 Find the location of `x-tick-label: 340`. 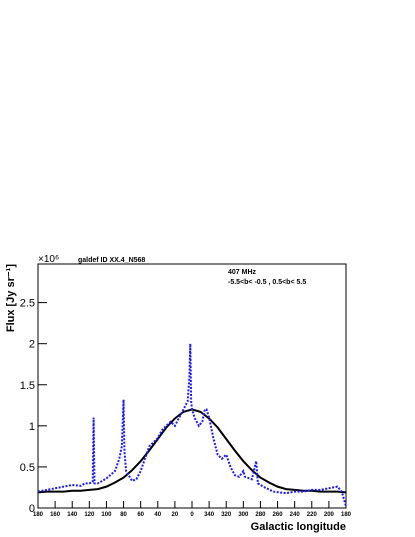

x-tick-label: 340 is located at coordinates (209, 515).